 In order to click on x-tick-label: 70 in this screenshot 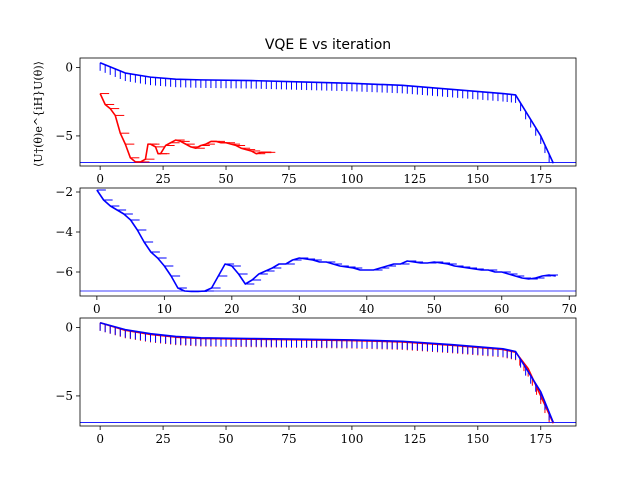, I will do `click(569, 309)`.